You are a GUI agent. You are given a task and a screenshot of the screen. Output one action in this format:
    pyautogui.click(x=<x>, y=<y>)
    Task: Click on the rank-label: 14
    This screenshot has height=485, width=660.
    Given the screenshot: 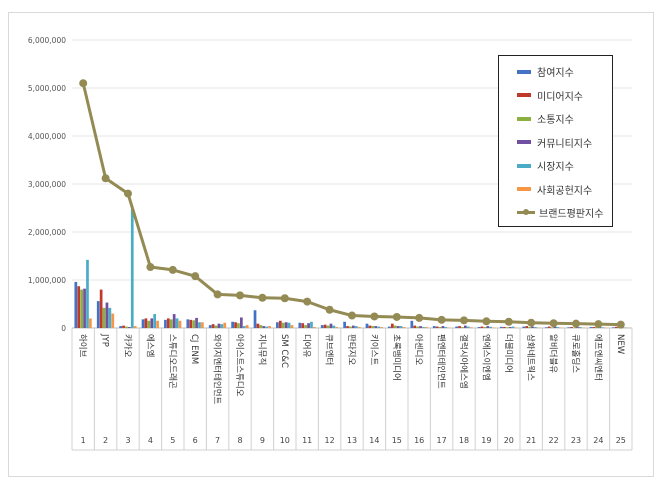 What is the action you would take?
    pyautogui.click(x=374, y=440)
    